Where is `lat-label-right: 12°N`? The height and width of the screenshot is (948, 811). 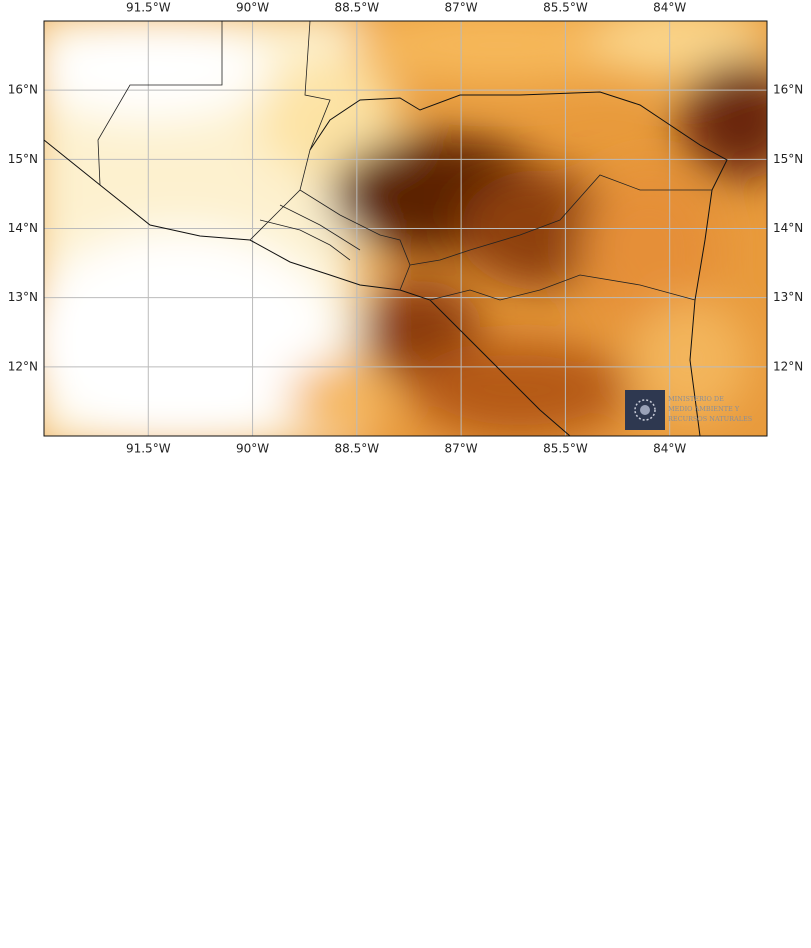 lat-label-right: 12°N is located at coordinates (788, 366).